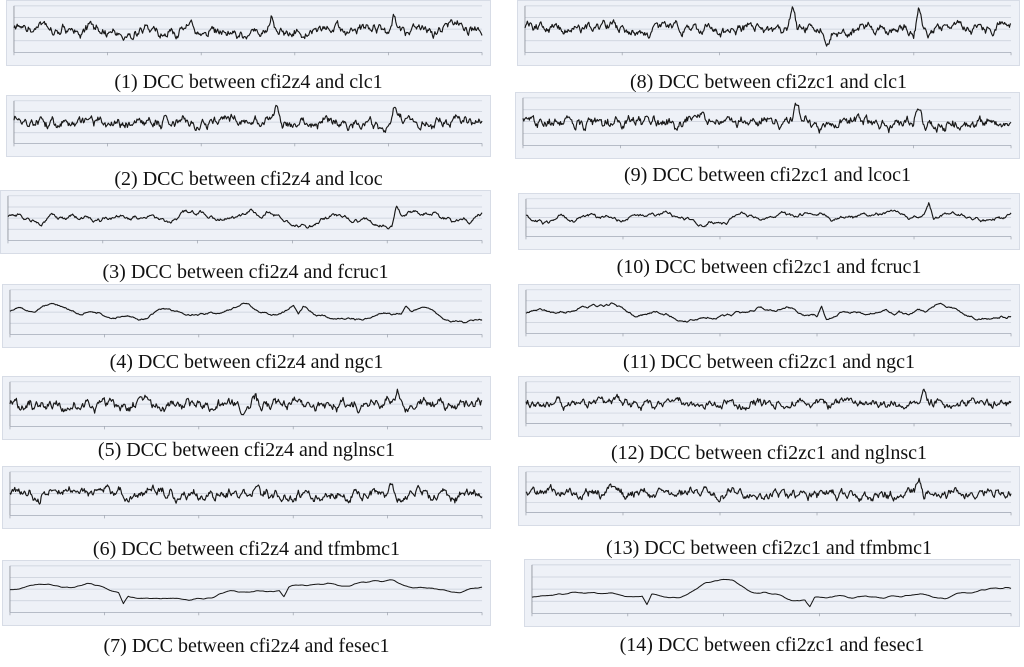 The width and height of the screenshot is (1024, 667). I want to click on dcc-panel-4: (4) DCC between cfi2z4 and ngc1, so click(246, 330).